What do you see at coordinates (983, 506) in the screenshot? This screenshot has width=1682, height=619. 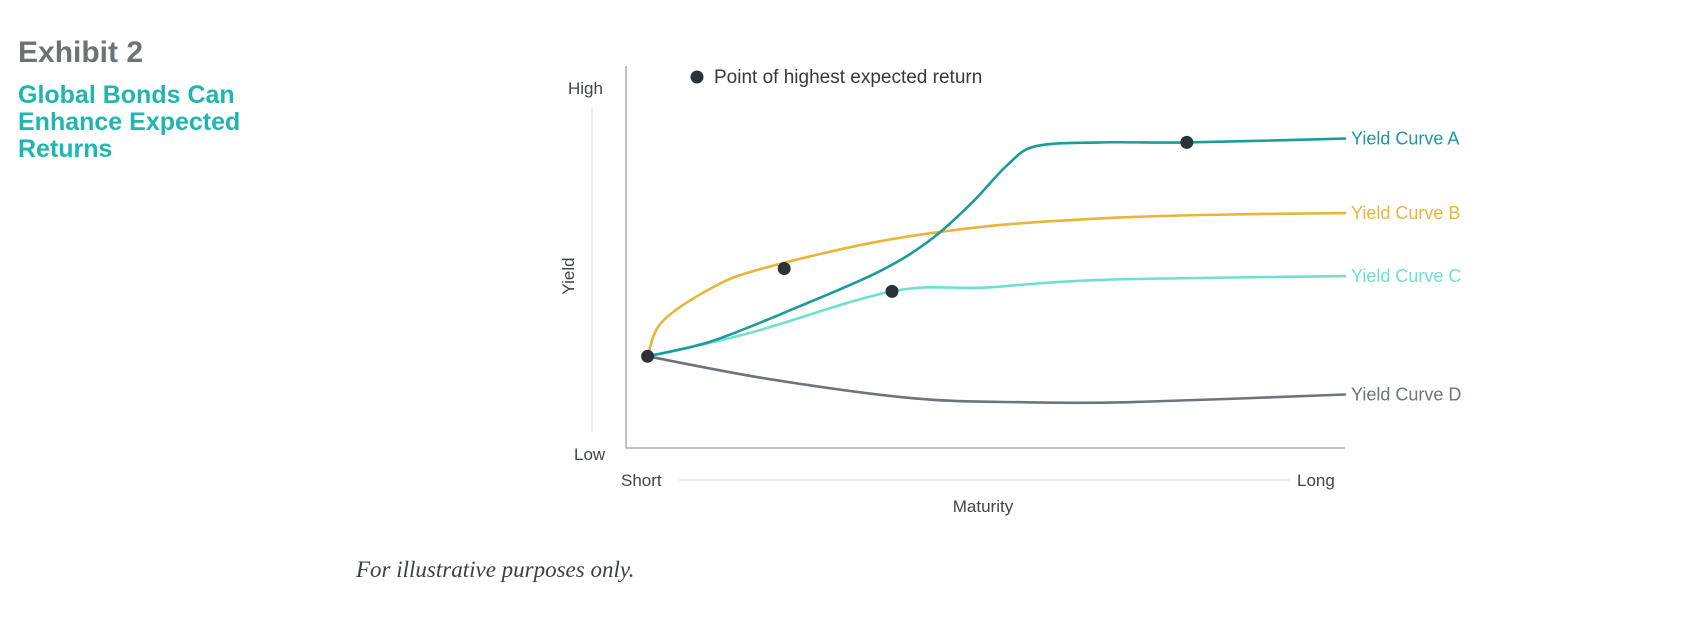 I see `x-axis-title: Maturity` at bounding box center [983, 506].